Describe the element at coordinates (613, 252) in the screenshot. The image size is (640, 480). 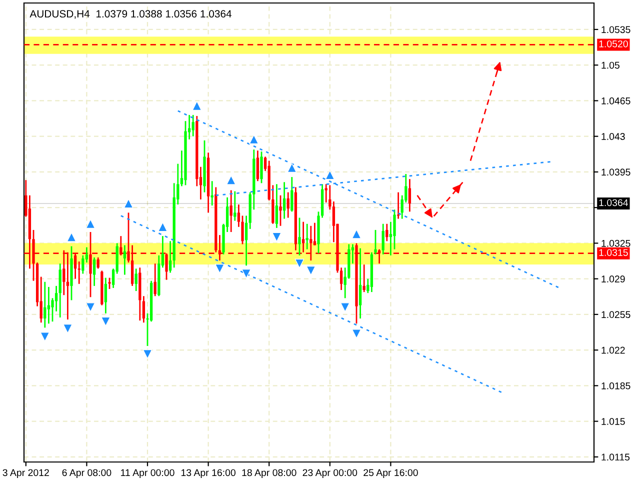
I see `ref-line-label: 1.0315` at that location.